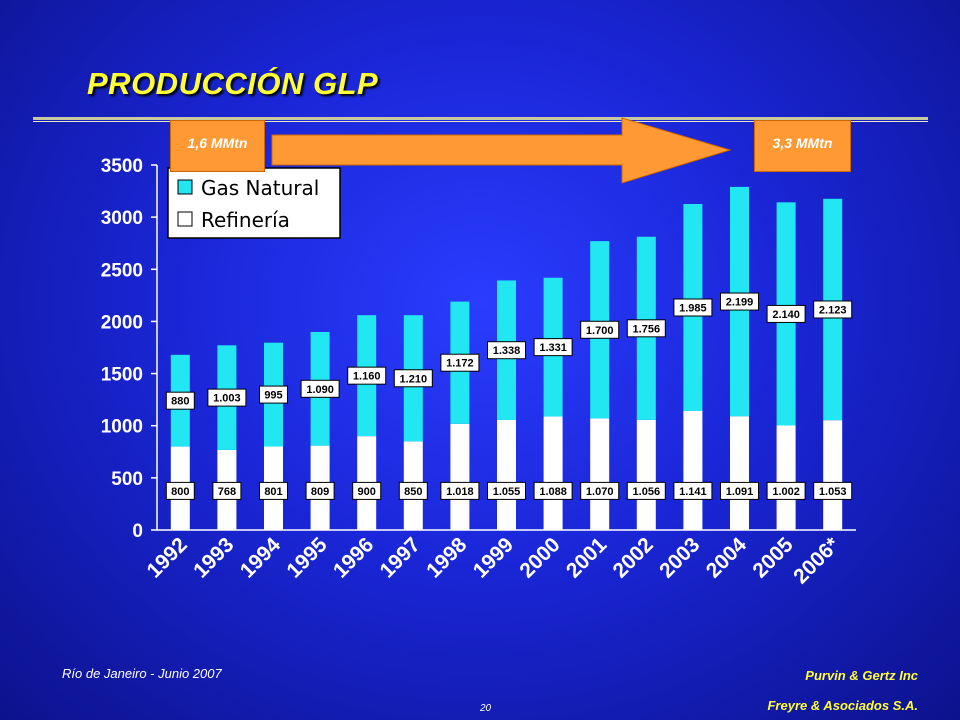 This screenshot has height=720, width=960. Describe the element at coordinates (122, 322) in the screenshot. I see `y-tick-label: 2000` at that location.